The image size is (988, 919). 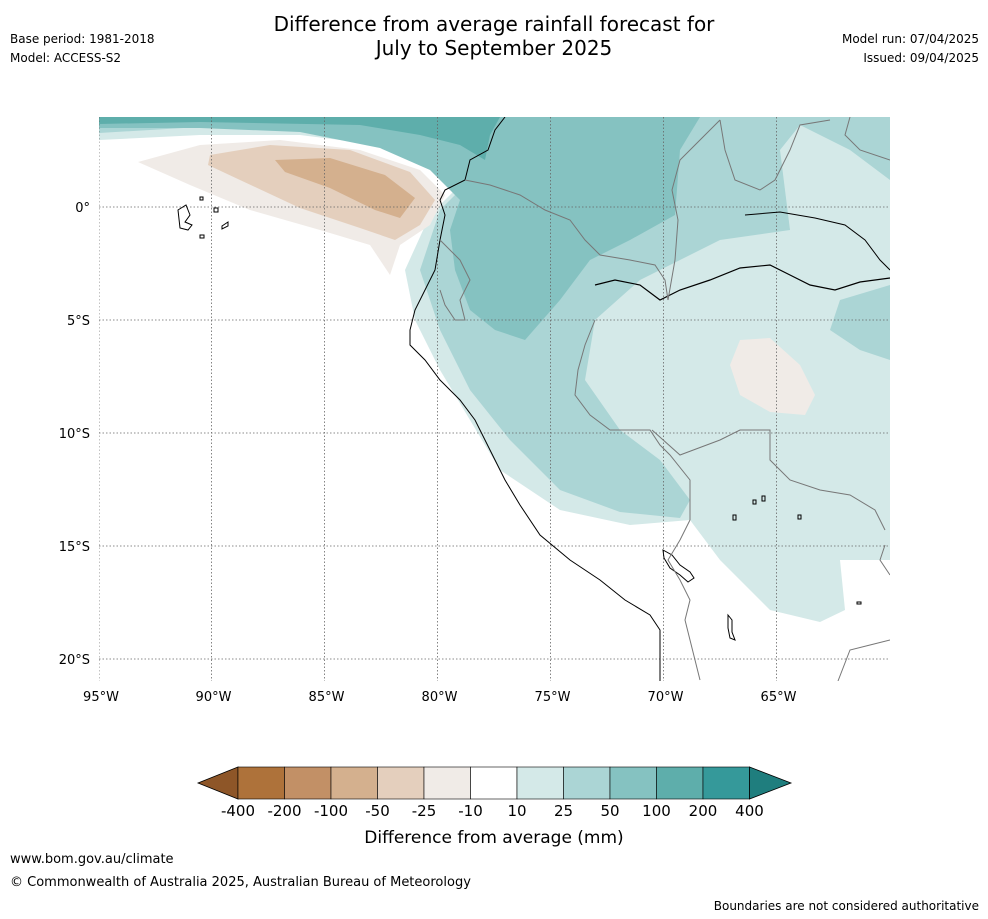 I want to click on lat-tick-label: 10°S, so click(x=74, y=434).